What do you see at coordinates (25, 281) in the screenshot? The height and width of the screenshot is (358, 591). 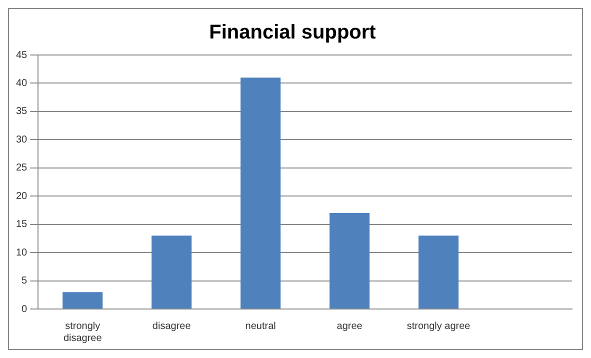 I see `y-tick-label: 5` at bounding box center [25, 281].